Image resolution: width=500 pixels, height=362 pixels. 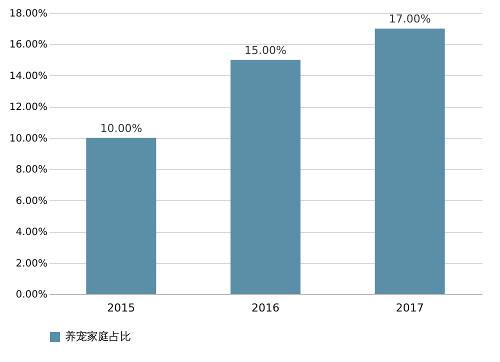 I want to click on text: 15.00%, so click(x=265, y=50).